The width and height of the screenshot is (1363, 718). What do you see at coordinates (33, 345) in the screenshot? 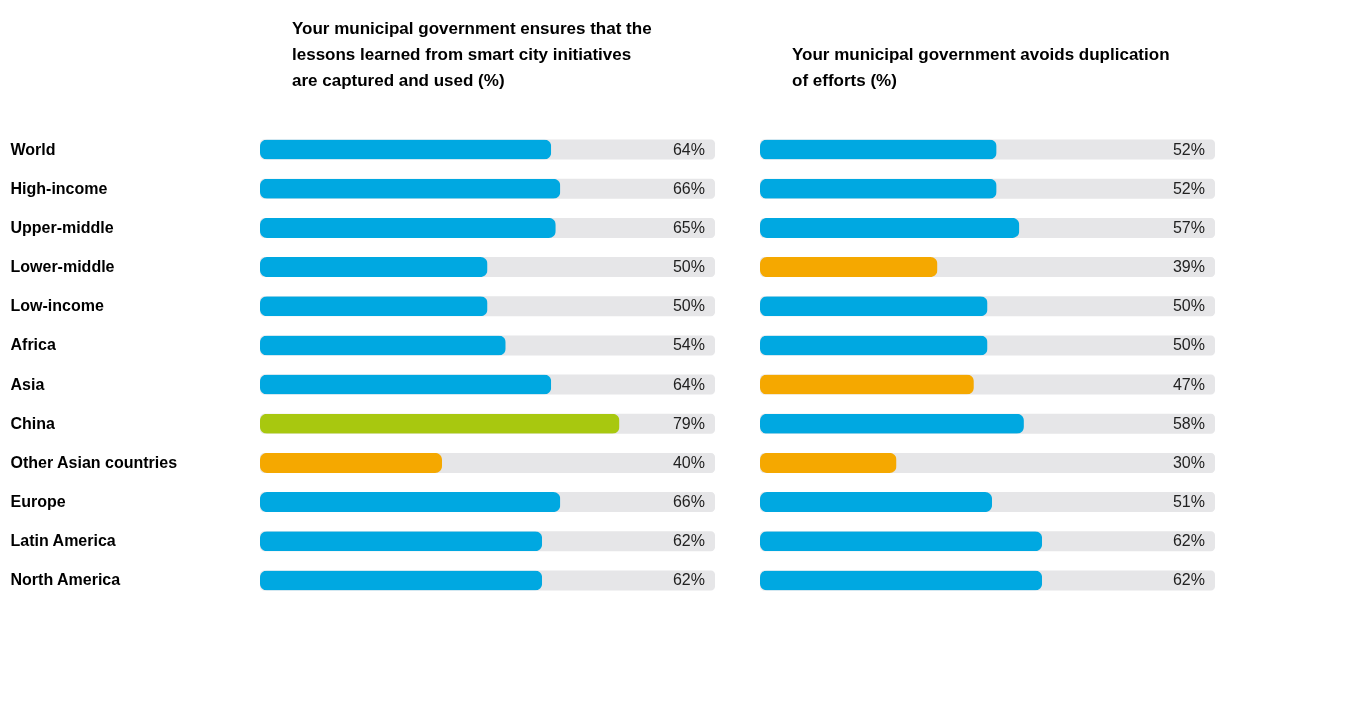
I see `y-tick-label: Africa` at bounding box center [33, 345].